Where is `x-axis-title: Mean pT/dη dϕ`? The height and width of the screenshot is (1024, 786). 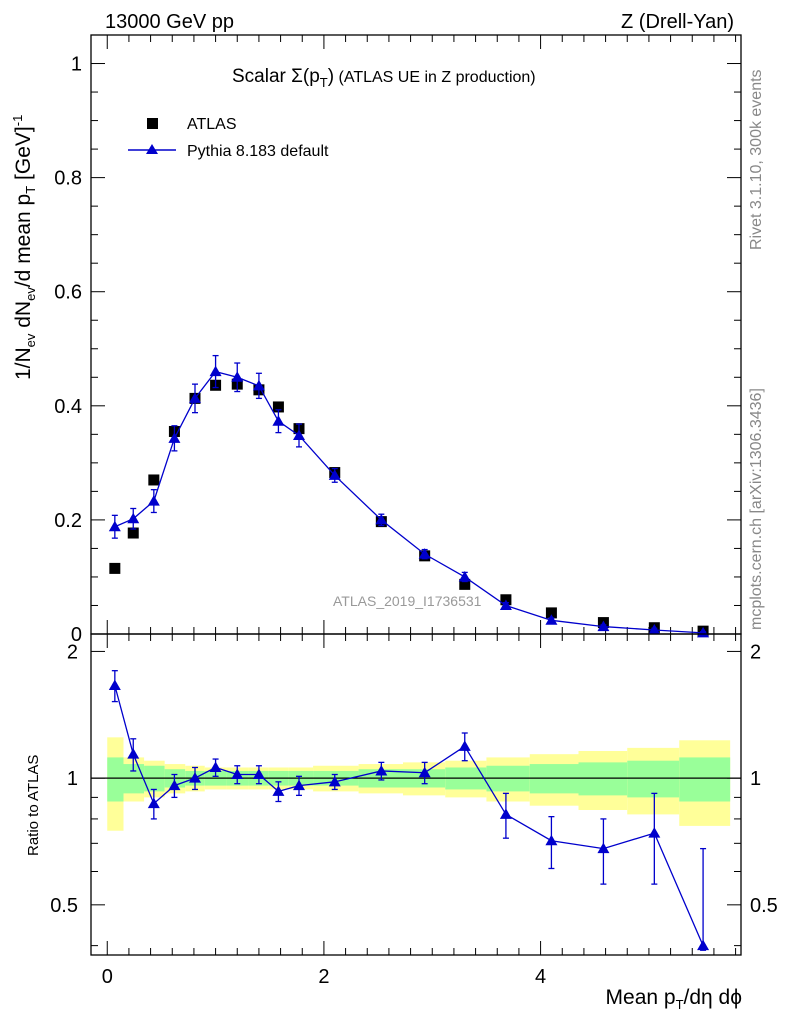 x-axis-title: Mean pT/dη dϕ is located at coordinates (674, 999).